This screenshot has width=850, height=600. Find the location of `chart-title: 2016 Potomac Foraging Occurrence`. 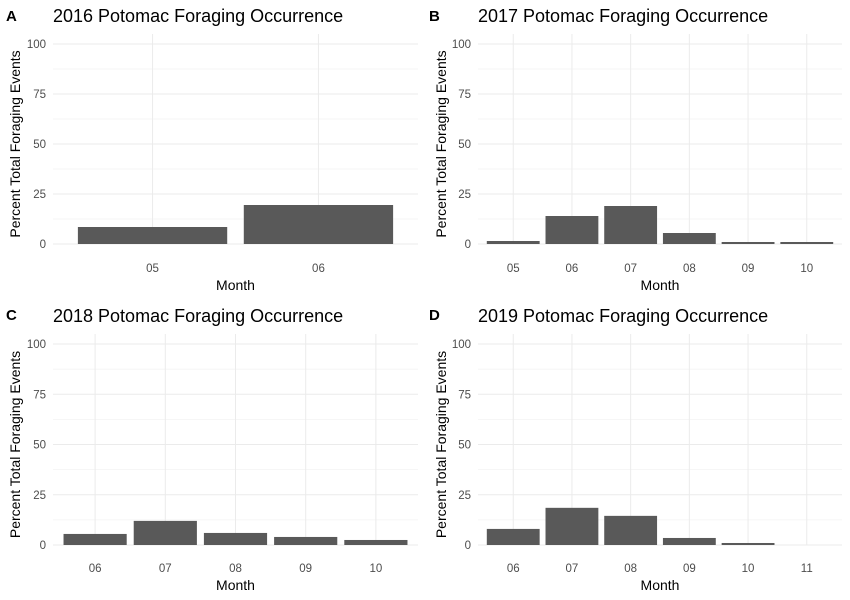

chart-title: 2016 Potomac Foraging Occurrence is located at coordinates (198, 16).